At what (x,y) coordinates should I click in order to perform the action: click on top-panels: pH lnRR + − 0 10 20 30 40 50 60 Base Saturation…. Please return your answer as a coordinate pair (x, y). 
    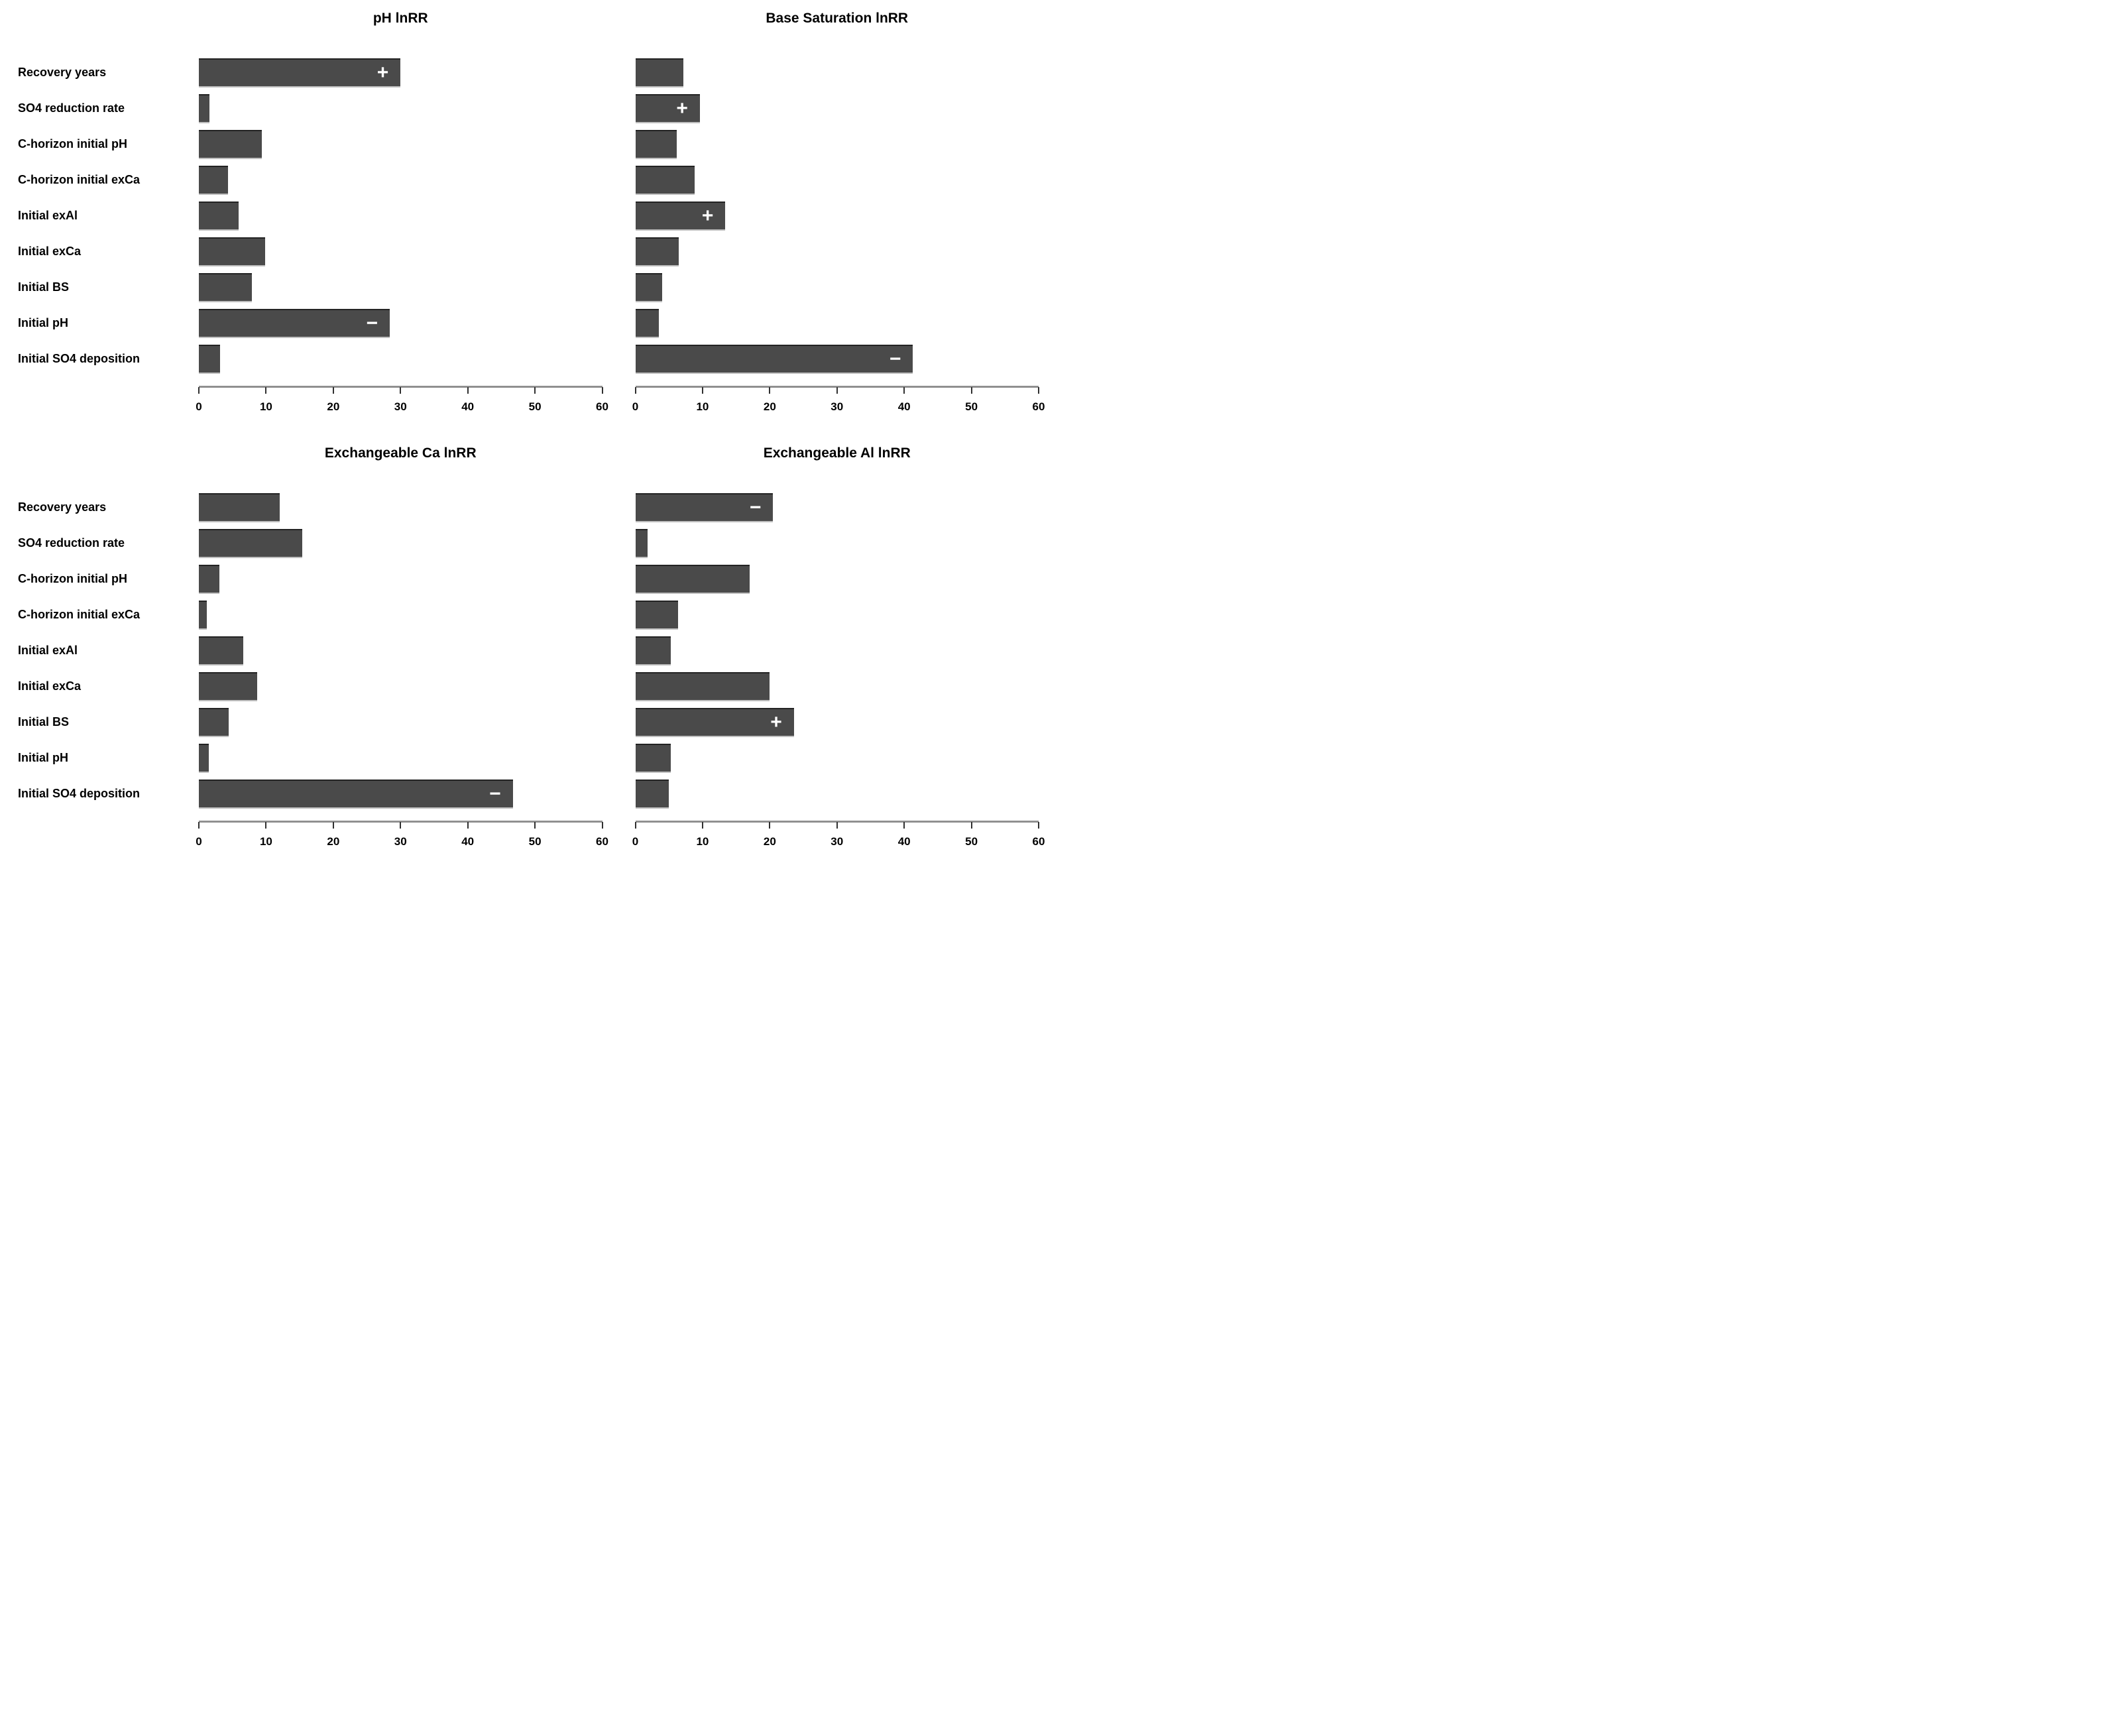
    Looking at the image, I should click on (629, 214).